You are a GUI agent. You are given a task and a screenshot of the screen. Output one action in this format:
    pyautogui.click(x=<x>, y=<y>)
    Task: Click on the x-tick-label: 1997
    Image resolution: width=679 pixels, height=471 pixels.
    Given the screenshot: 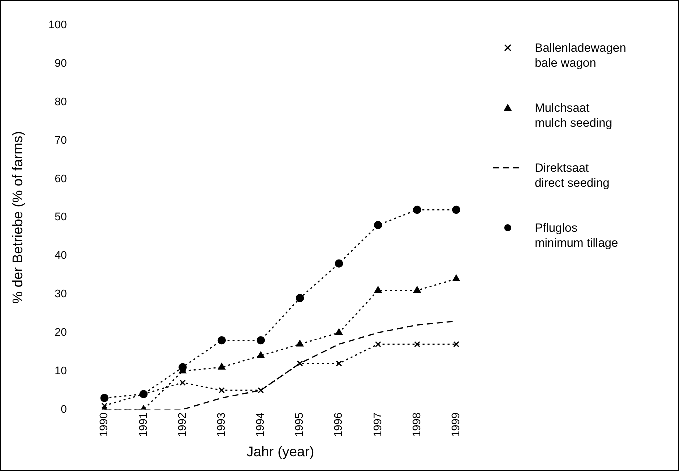 What is the action you would take?
    pyautogui.click(x=378, y=425)
    